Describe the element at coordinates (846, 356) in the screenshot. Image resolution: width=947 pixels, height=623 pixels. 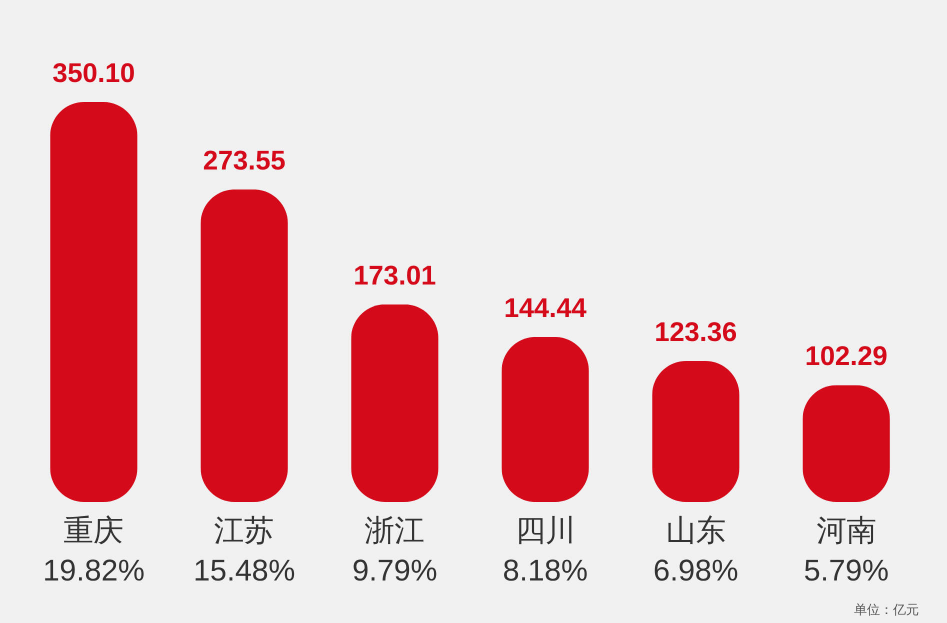
I see `data-label: 102.29` at that location.